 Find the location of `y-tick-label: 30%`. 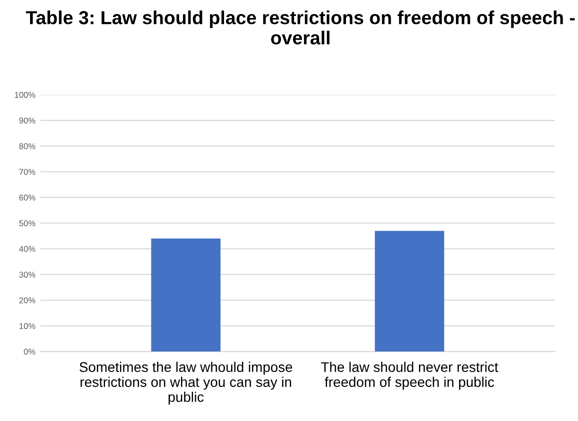

y-tick-label: 30% is located at coordinates (27, 275).